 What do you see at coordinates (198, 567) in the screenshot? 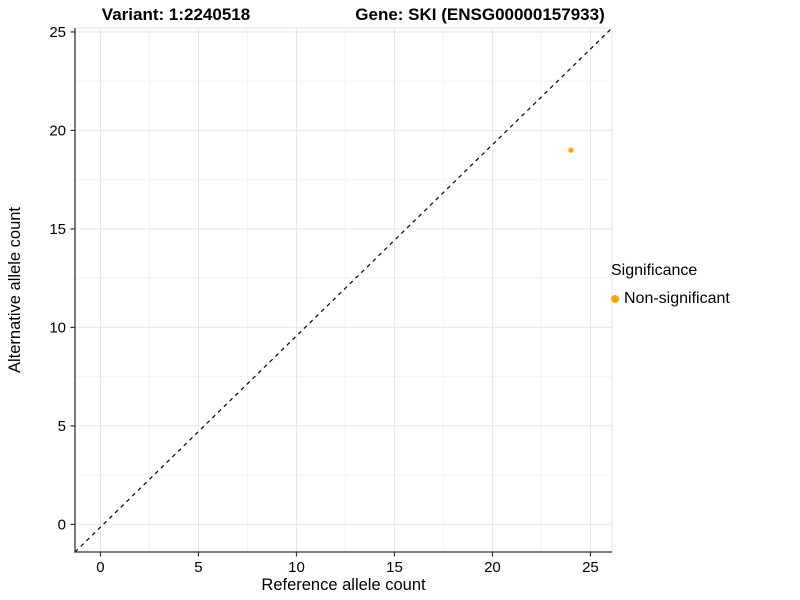
I see `x-tick-label: 5` at bounding box center [198, 567].